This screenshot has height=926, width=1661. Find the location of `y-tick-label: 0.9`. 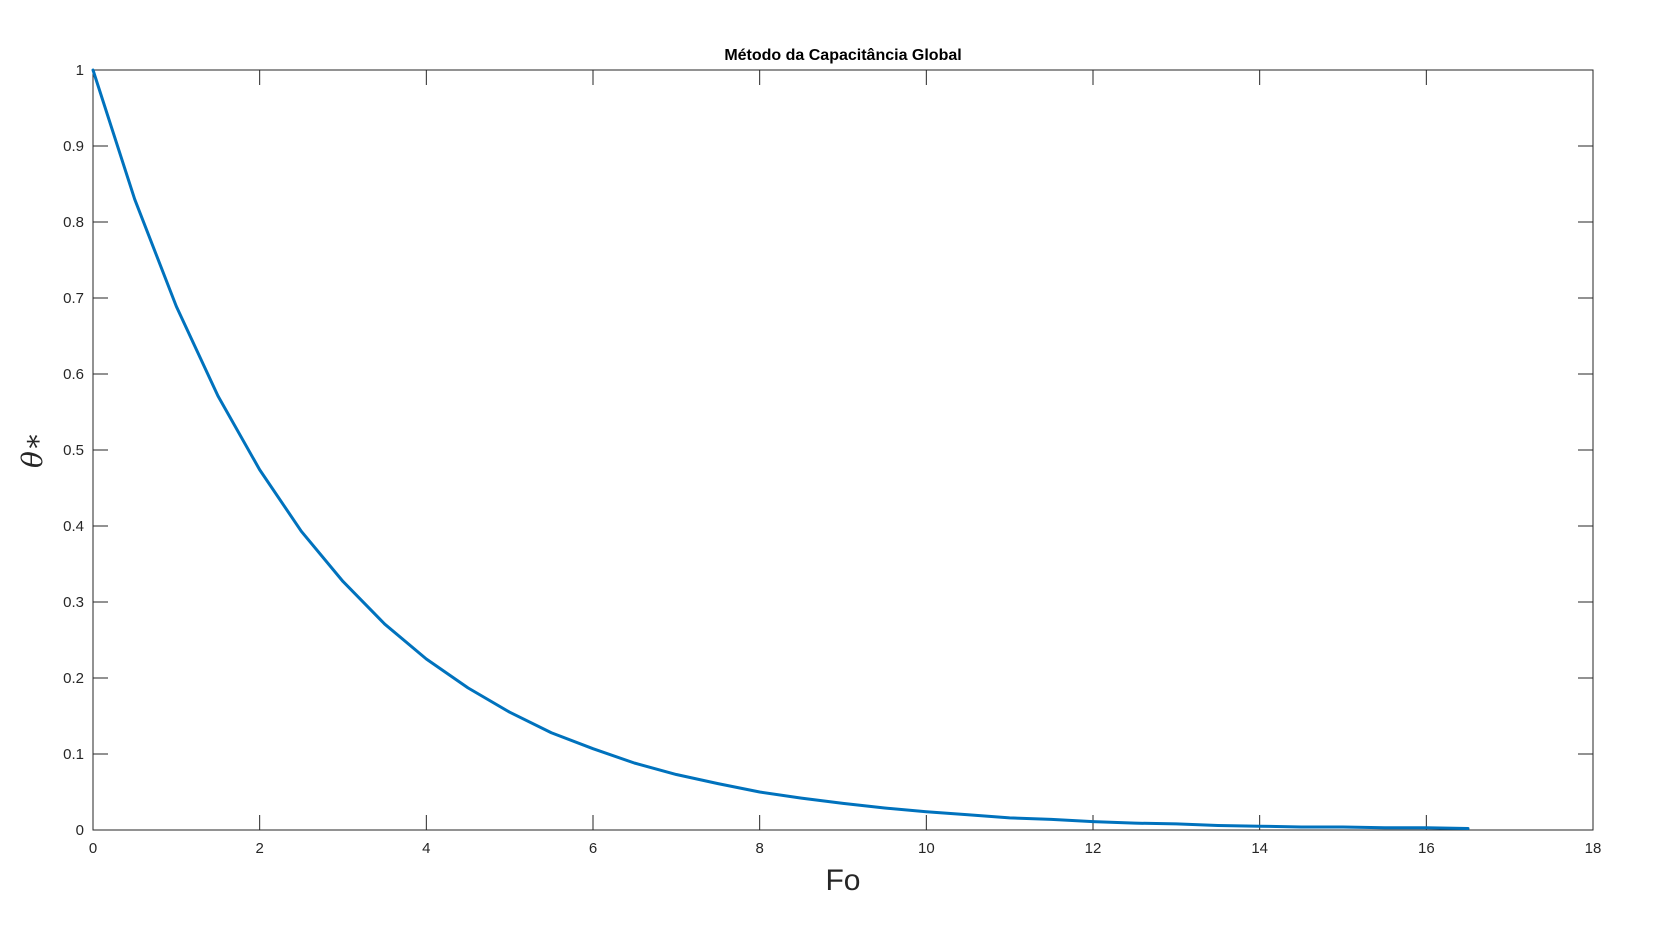

y-tick-label: 0.9 is located at coordinates (73, 146).